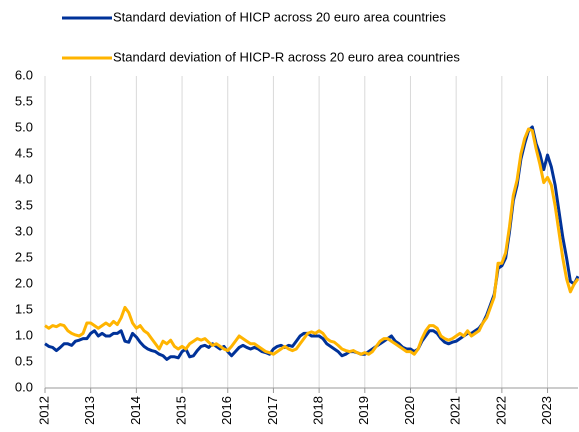 Image resolution: width=579 pixels, height=432 pixels. Describe the element at coordinates (455, 410) in the screenshot. I see `x-tick-label: 2021` at that location.